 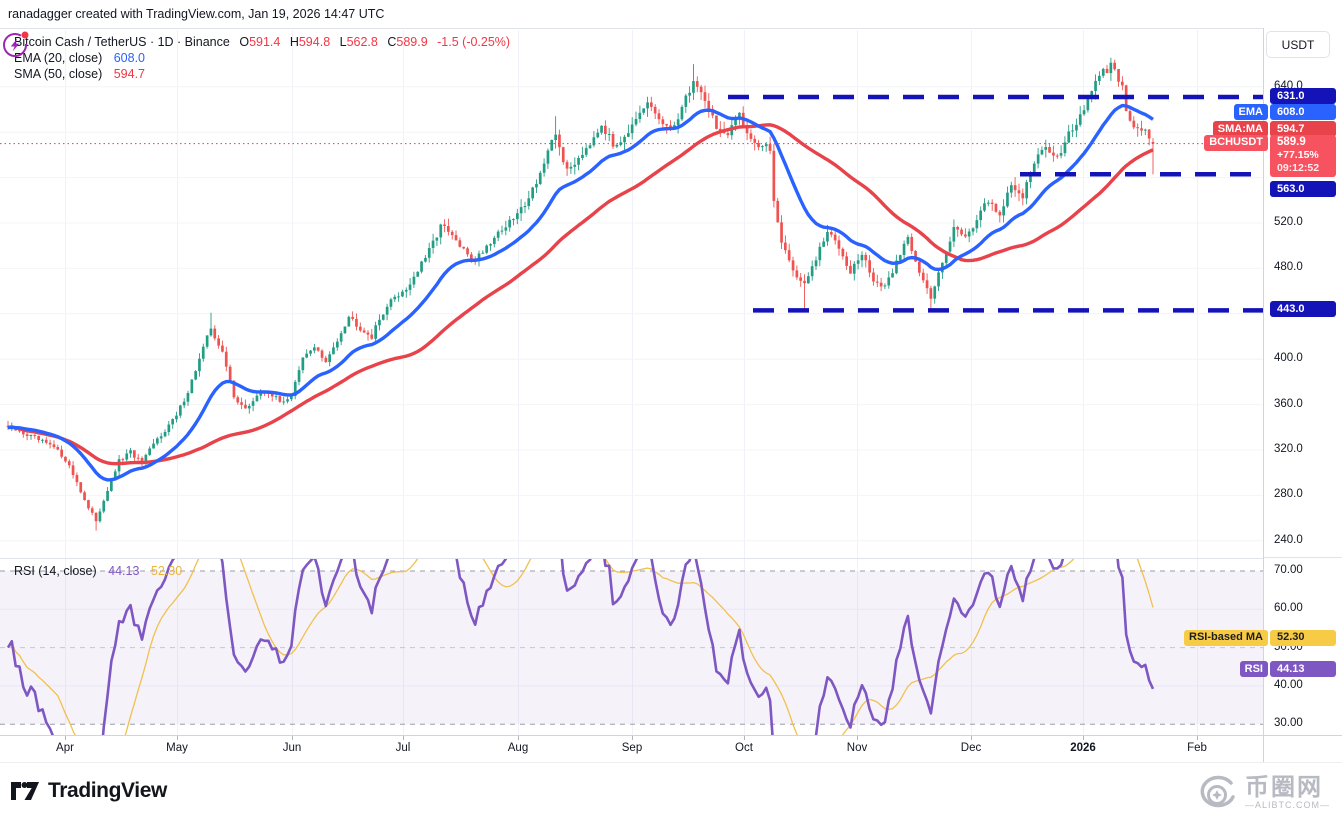 I want to click on rsi-label: RSI (14, close), so click(x=55, y=571).